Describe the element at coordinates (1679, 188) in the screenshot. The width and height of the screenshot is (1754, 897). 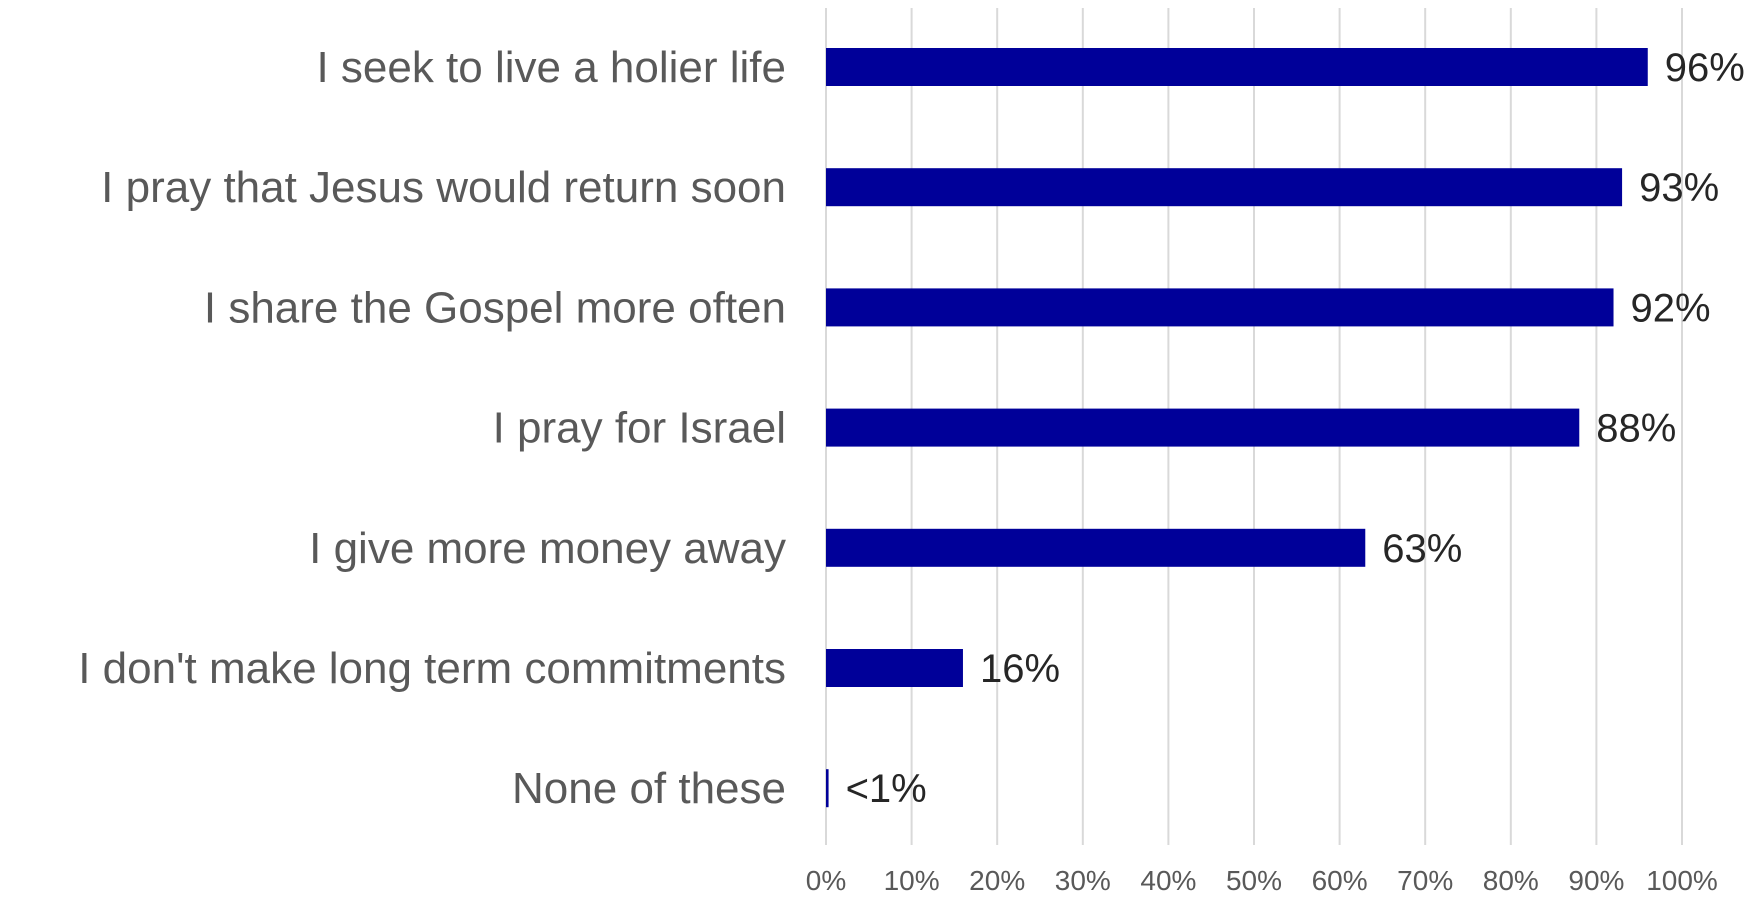
I see `data-label: 93%` at that location.